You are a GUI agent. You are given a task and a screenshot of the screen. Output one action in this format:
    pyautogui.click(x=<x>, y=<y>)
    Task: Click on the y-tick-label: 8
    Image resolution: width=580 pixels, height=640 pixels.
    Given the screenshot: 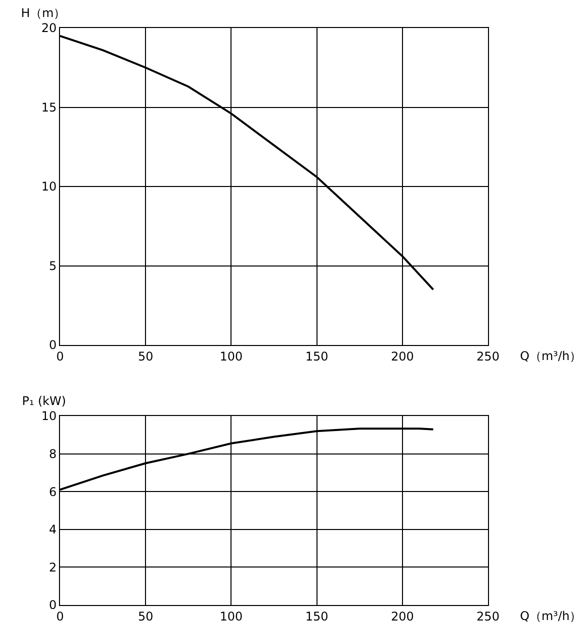 What is the action you would take?
    pyautogui.click(x=52, y=454)
    